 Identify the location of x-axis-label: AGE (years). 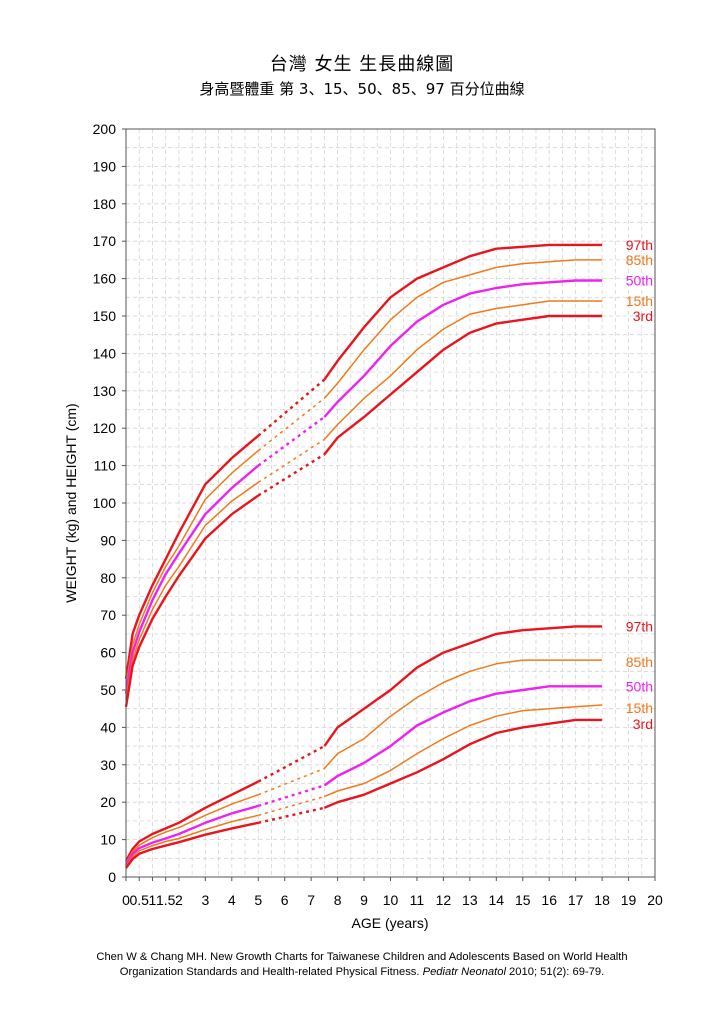
(389, 923).